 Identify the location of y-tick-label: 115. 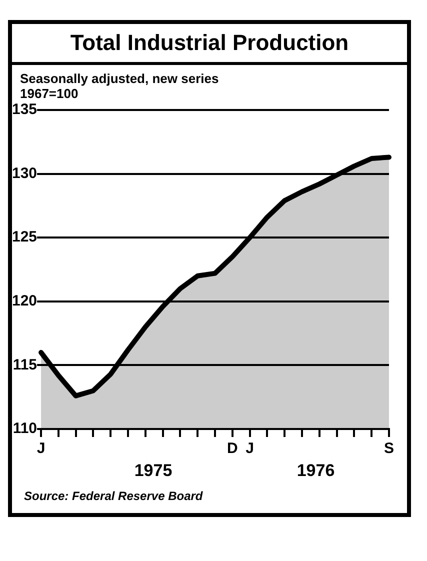
(25, 365).